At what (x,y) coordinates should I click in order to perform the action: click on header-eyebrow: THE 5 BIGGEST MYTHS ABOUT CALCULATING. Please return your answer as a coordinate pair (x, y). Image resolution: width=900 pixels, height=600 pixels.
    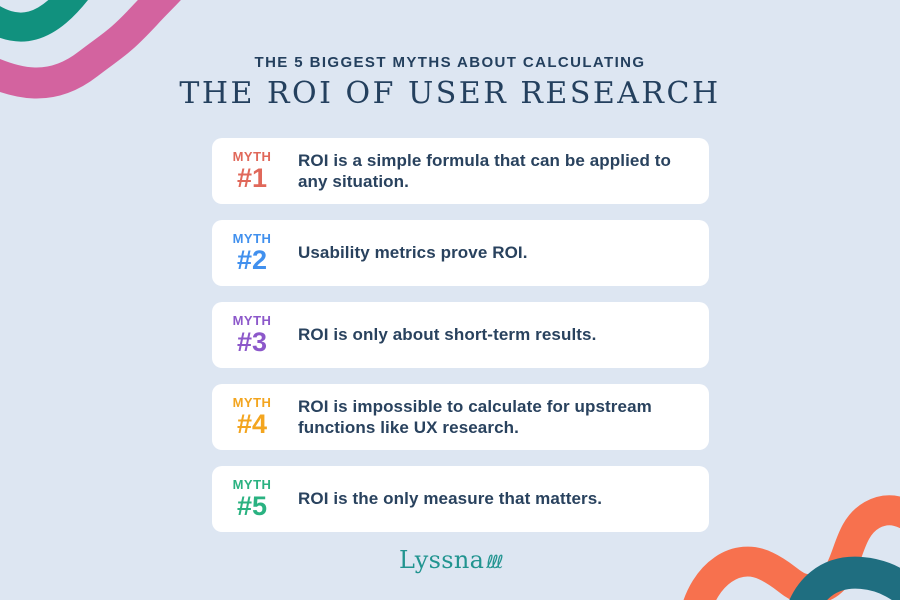
    Looking at the image, I should click on (450, 62).